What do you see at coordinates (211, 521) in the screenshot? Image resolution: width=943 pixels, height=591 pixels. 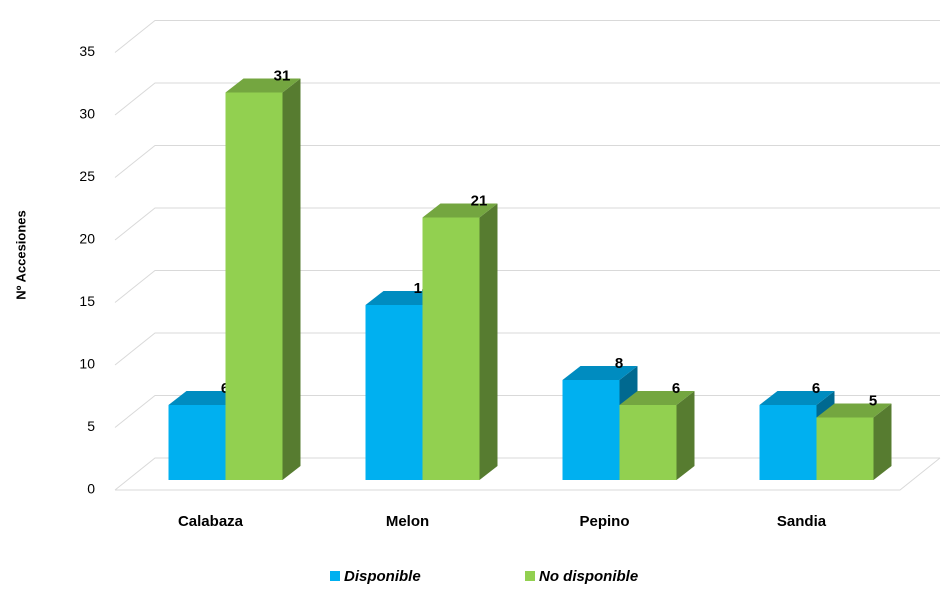 I see `x-tick-label: Calabaza` at bounding box center [211, 521].